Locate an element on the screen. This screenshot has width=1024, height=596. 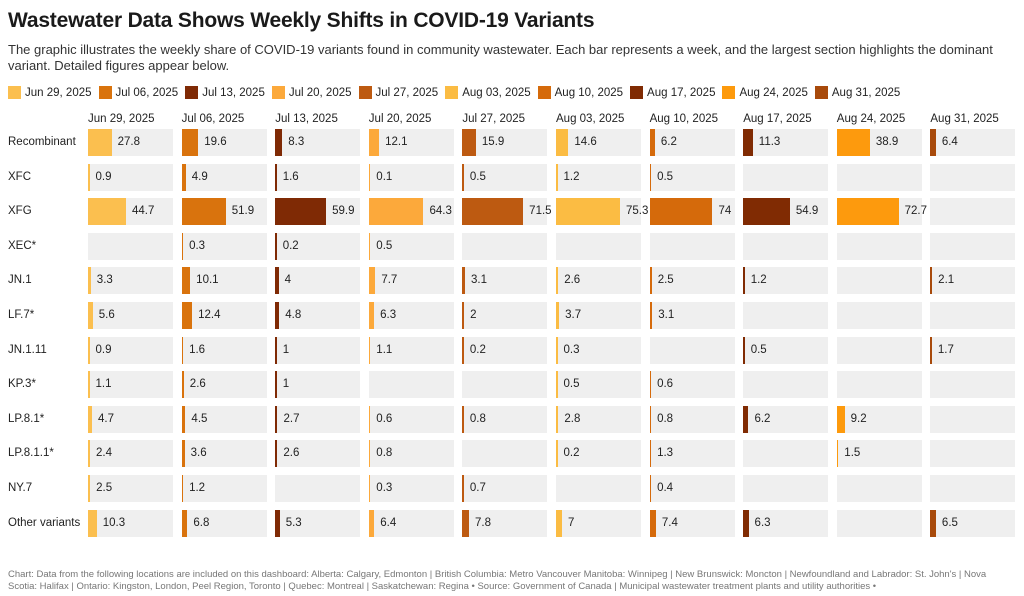
column-header: Aug 10, 2025 is located at coordinates (684, 119).